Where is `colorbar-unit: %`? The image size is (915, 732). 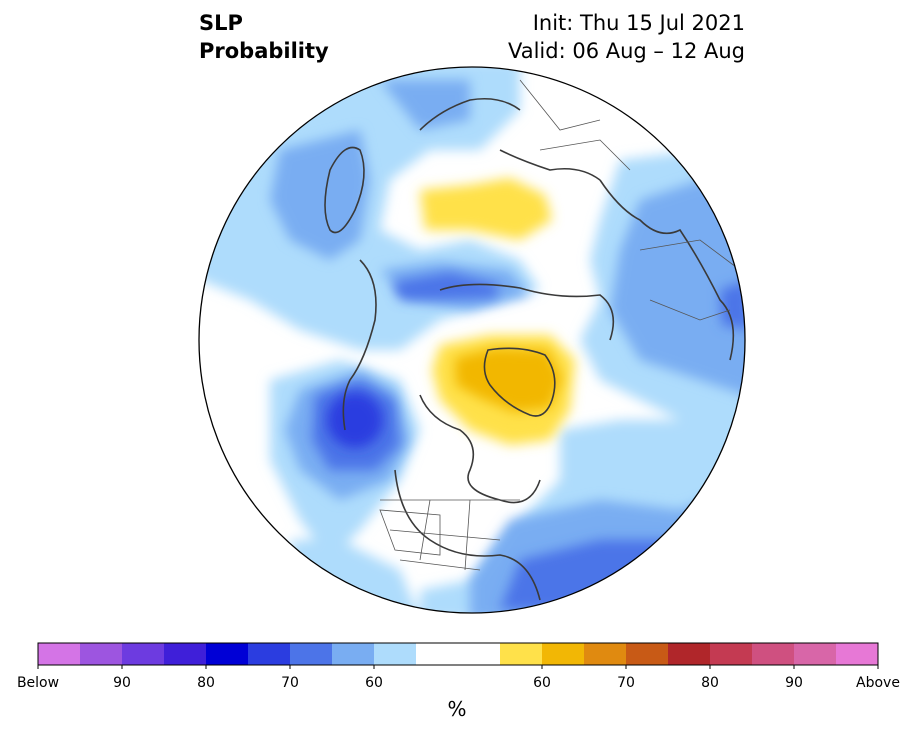 colorbar-unit: % is located at coordinates (457, 709).